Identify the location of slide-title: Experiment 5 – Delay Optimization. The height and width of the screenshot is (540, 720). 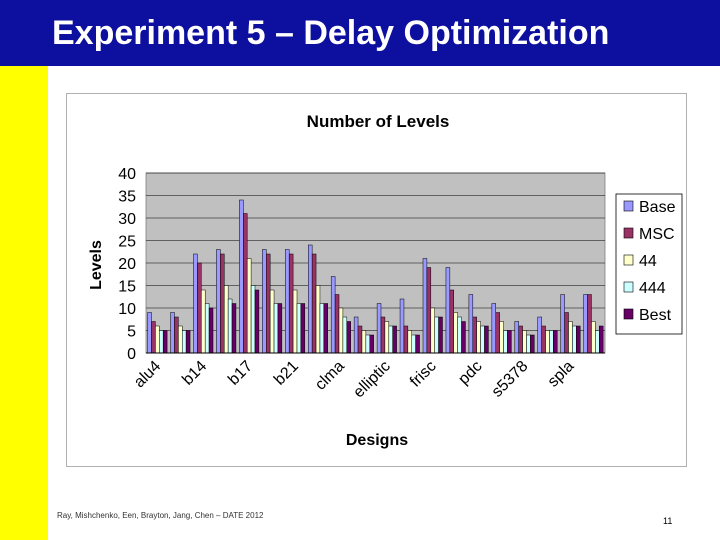
(331, 33).